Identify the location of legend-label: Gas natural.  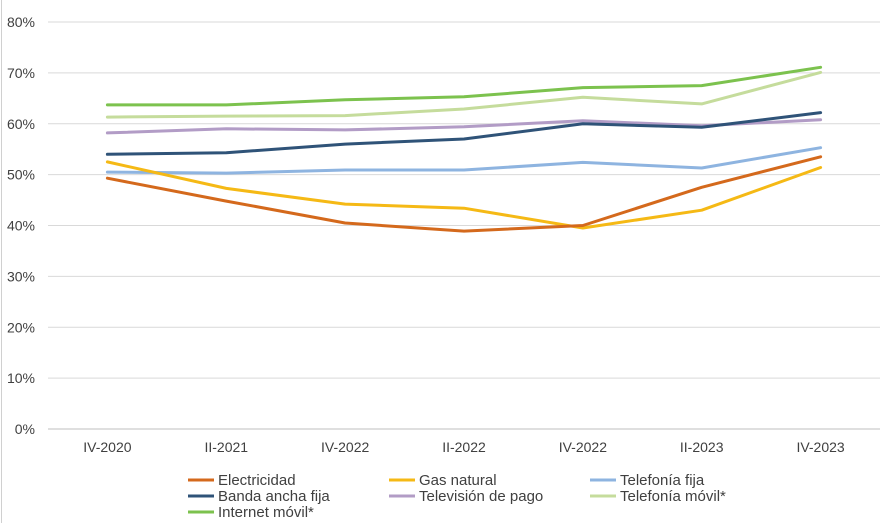
(458, 480).